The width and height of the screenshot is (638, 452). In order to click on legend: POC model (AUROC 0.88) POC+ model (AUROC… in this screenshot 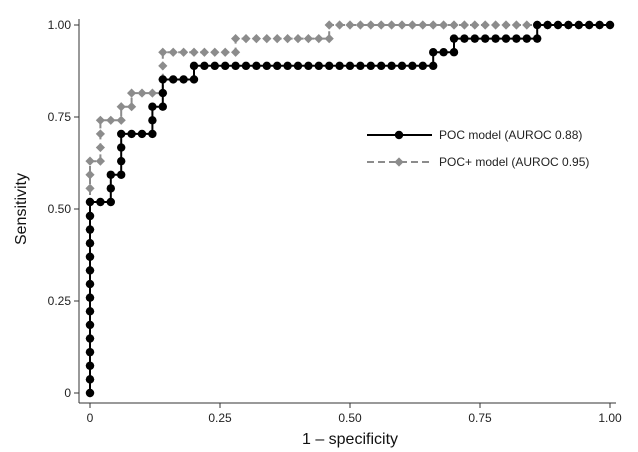, I will do `click(478, 148)`.